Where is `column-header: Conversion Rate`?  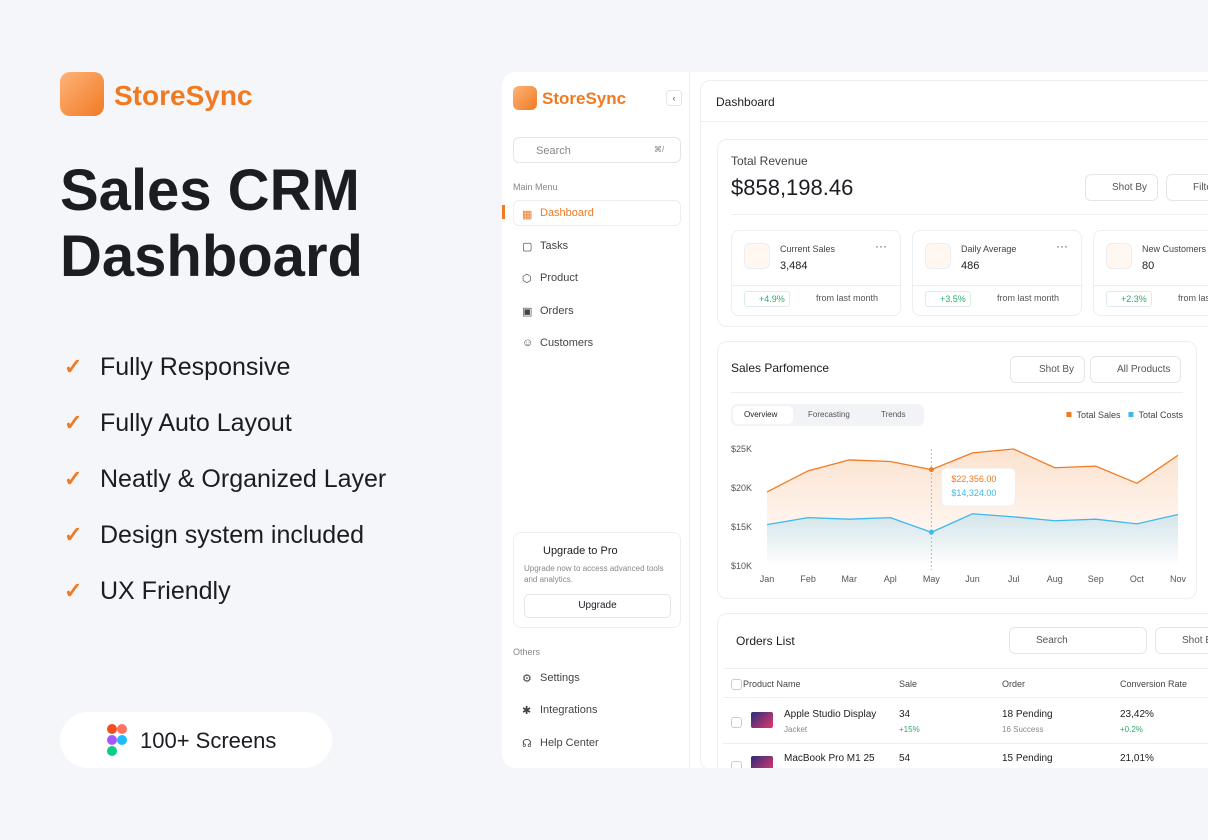
column-header: Conversion Rate is located at coordinates (1154, 684).